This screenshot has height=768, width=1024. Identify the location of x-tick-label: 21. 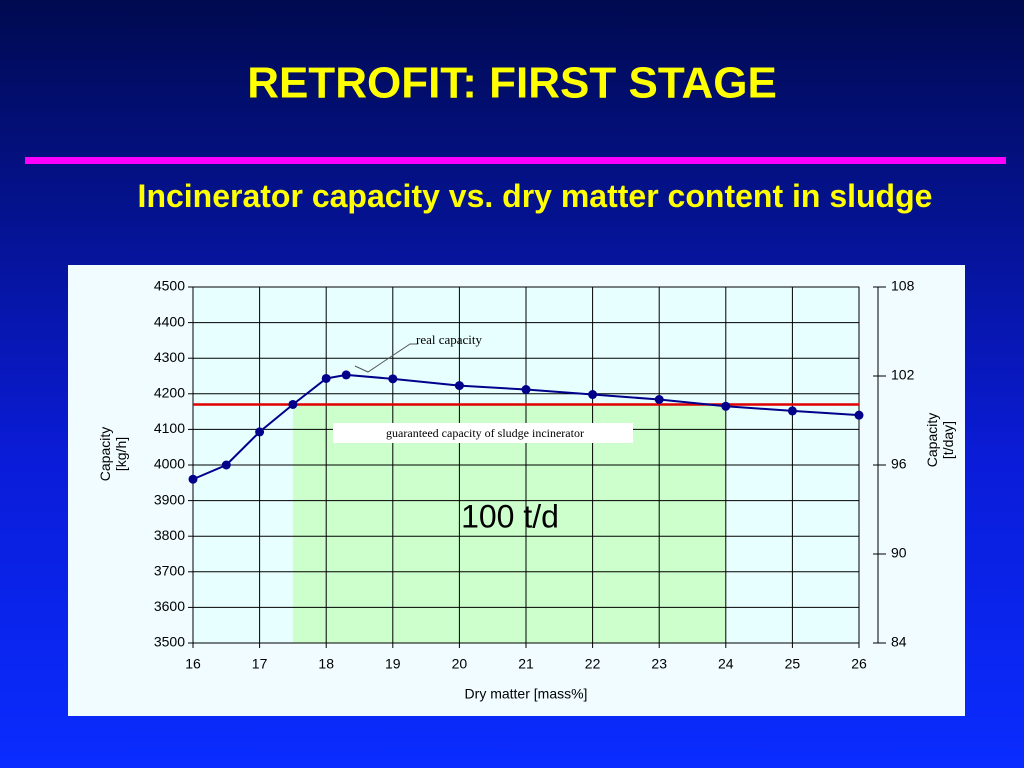
(526, 664).